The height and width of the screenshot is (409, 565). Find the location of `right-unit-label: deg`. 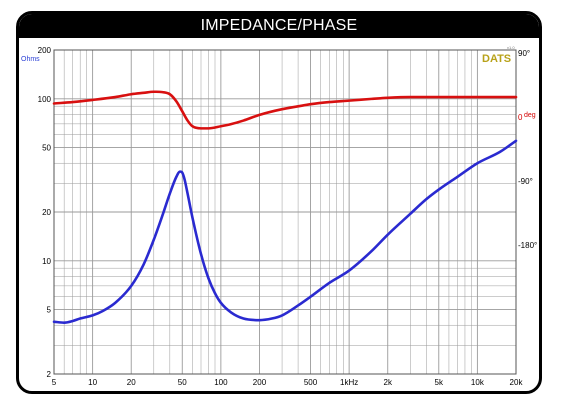

right-unit-label: deg is located at coordinates (530, 115).